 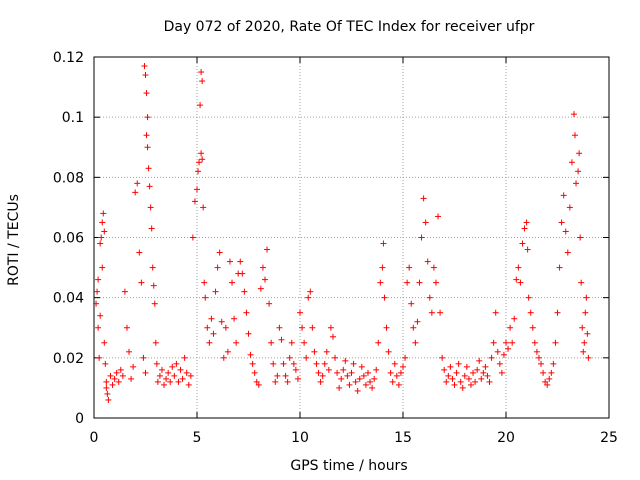 I want to click on x-tick-labels: 0 5 10 15 20 25, so click(x=354, y=438).